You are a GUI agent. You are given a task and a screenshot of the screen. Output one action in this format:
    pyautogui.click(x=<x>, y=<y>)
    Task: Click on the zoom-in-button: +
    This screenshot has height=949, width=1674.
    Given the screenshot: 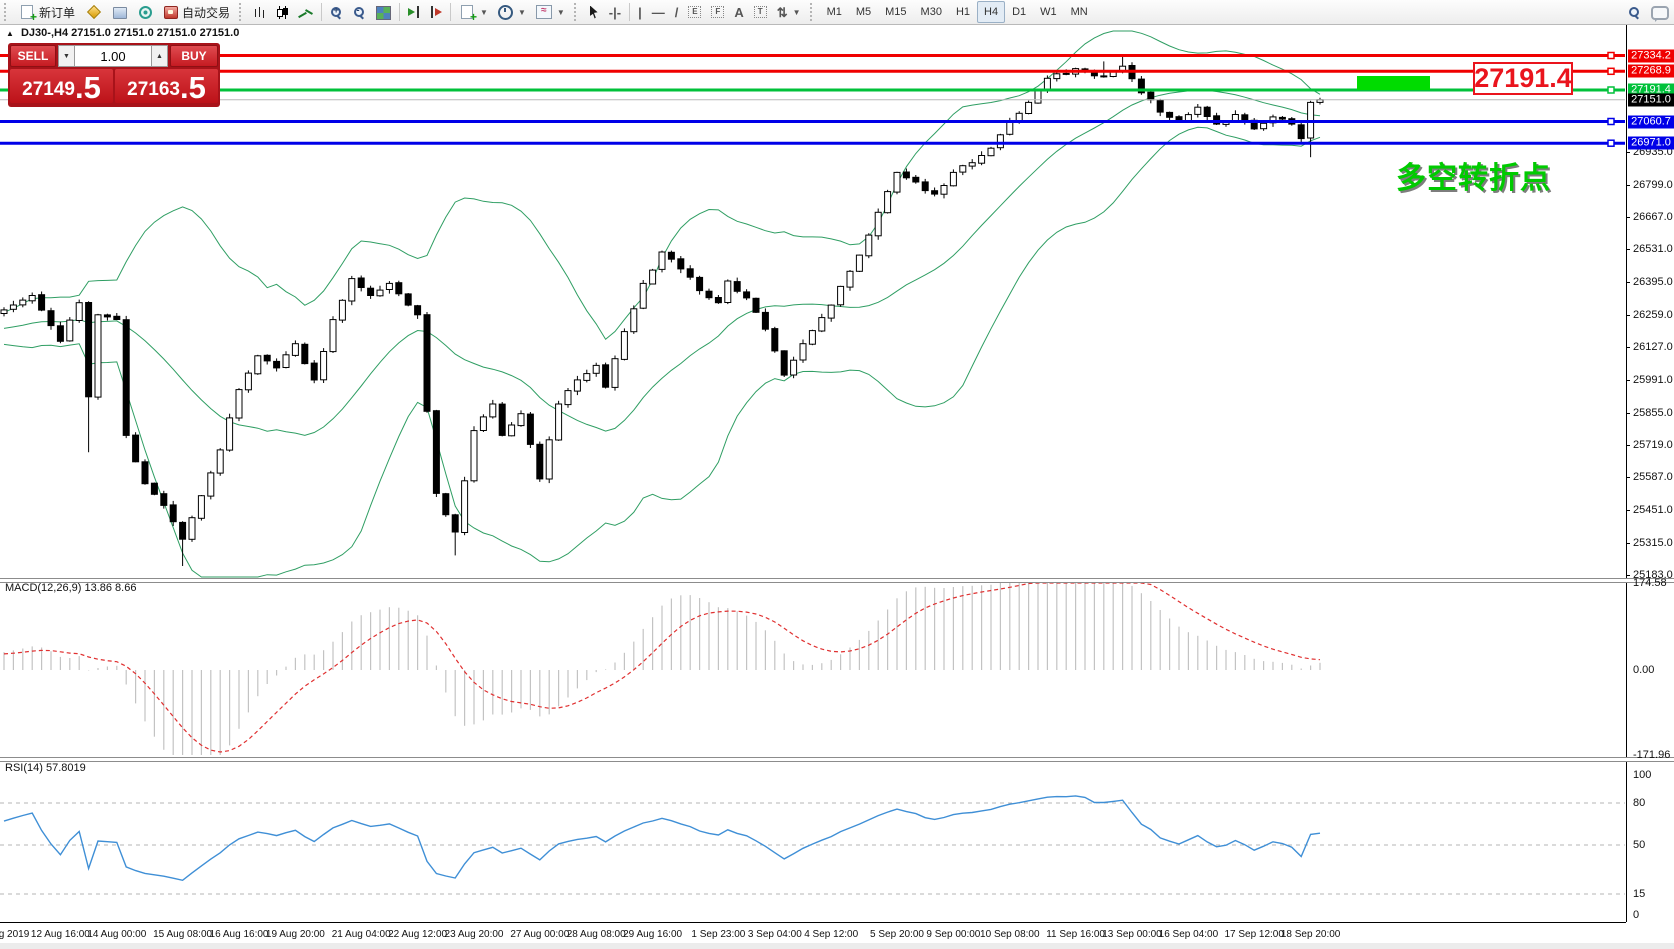 What is the action you would take?
    pyautogui.click(x=336, y=12)
    